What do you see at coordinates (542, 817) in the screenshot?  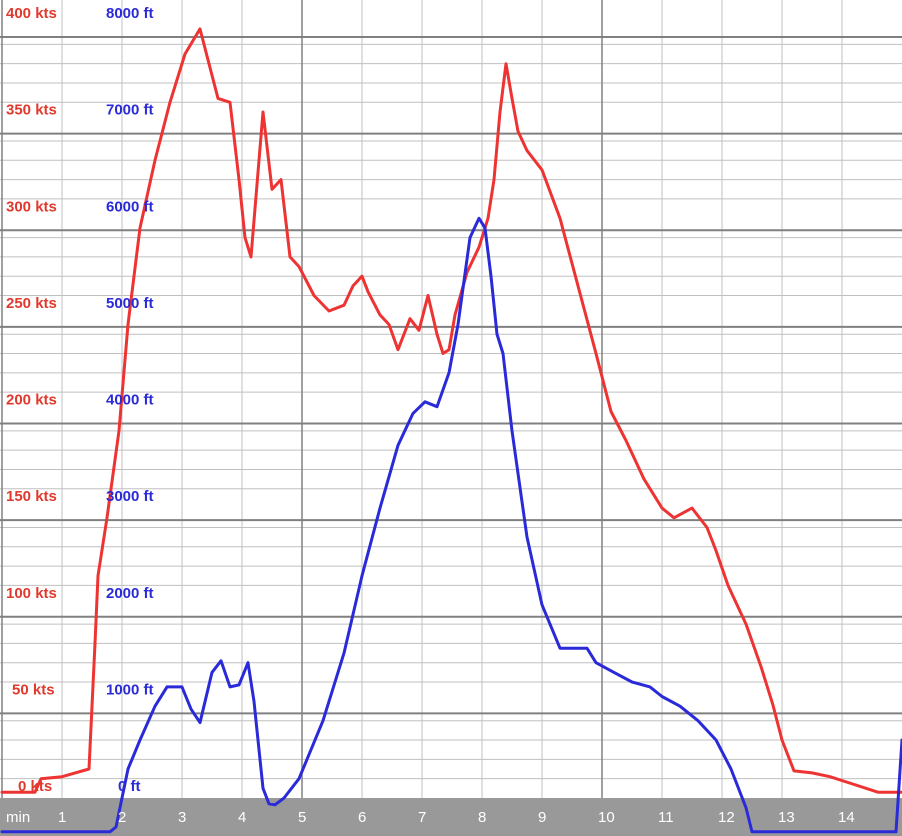 I see `x-tick-label: 9` at bounding box center [542, 817].